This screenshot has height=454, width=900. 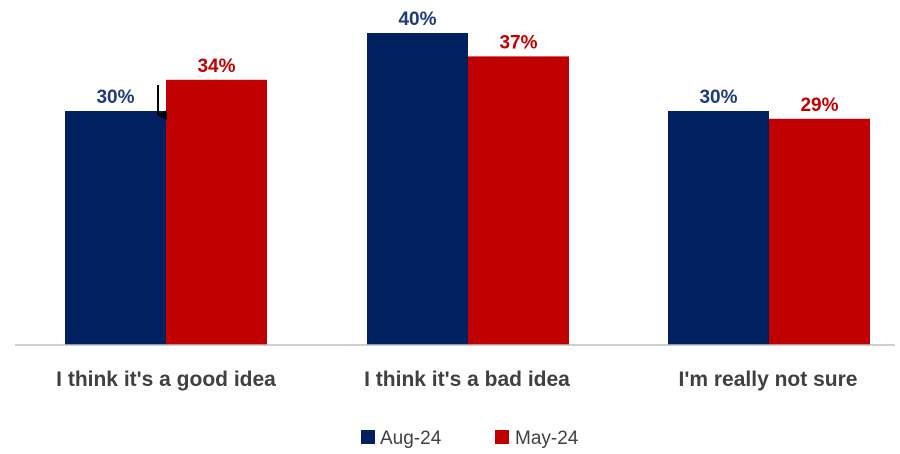 What do you see at coordinates (411, 438) in the screenshot?
I see `legend-label-aug-24: Aug-24` at bounding box center [411, 438].